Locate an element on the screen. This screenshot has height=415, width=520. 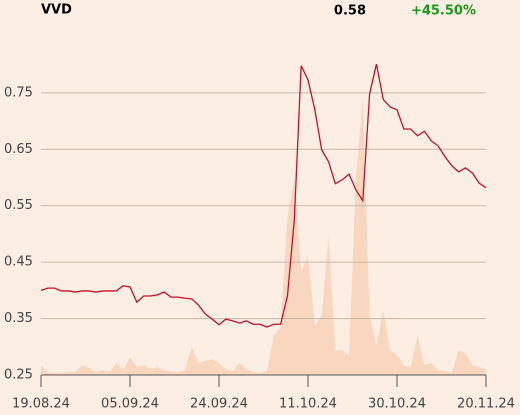
y-tick-label: 0.35 is located at coordinates (18, 318).